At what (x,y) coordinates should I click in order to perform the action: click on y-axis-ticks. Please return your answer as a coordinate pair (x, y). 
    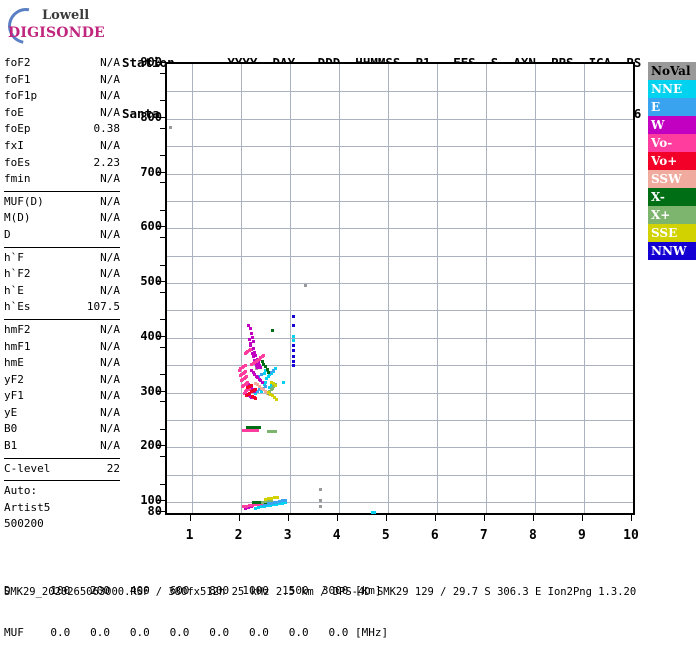
    Looking at the image, I should click on (161, 288).